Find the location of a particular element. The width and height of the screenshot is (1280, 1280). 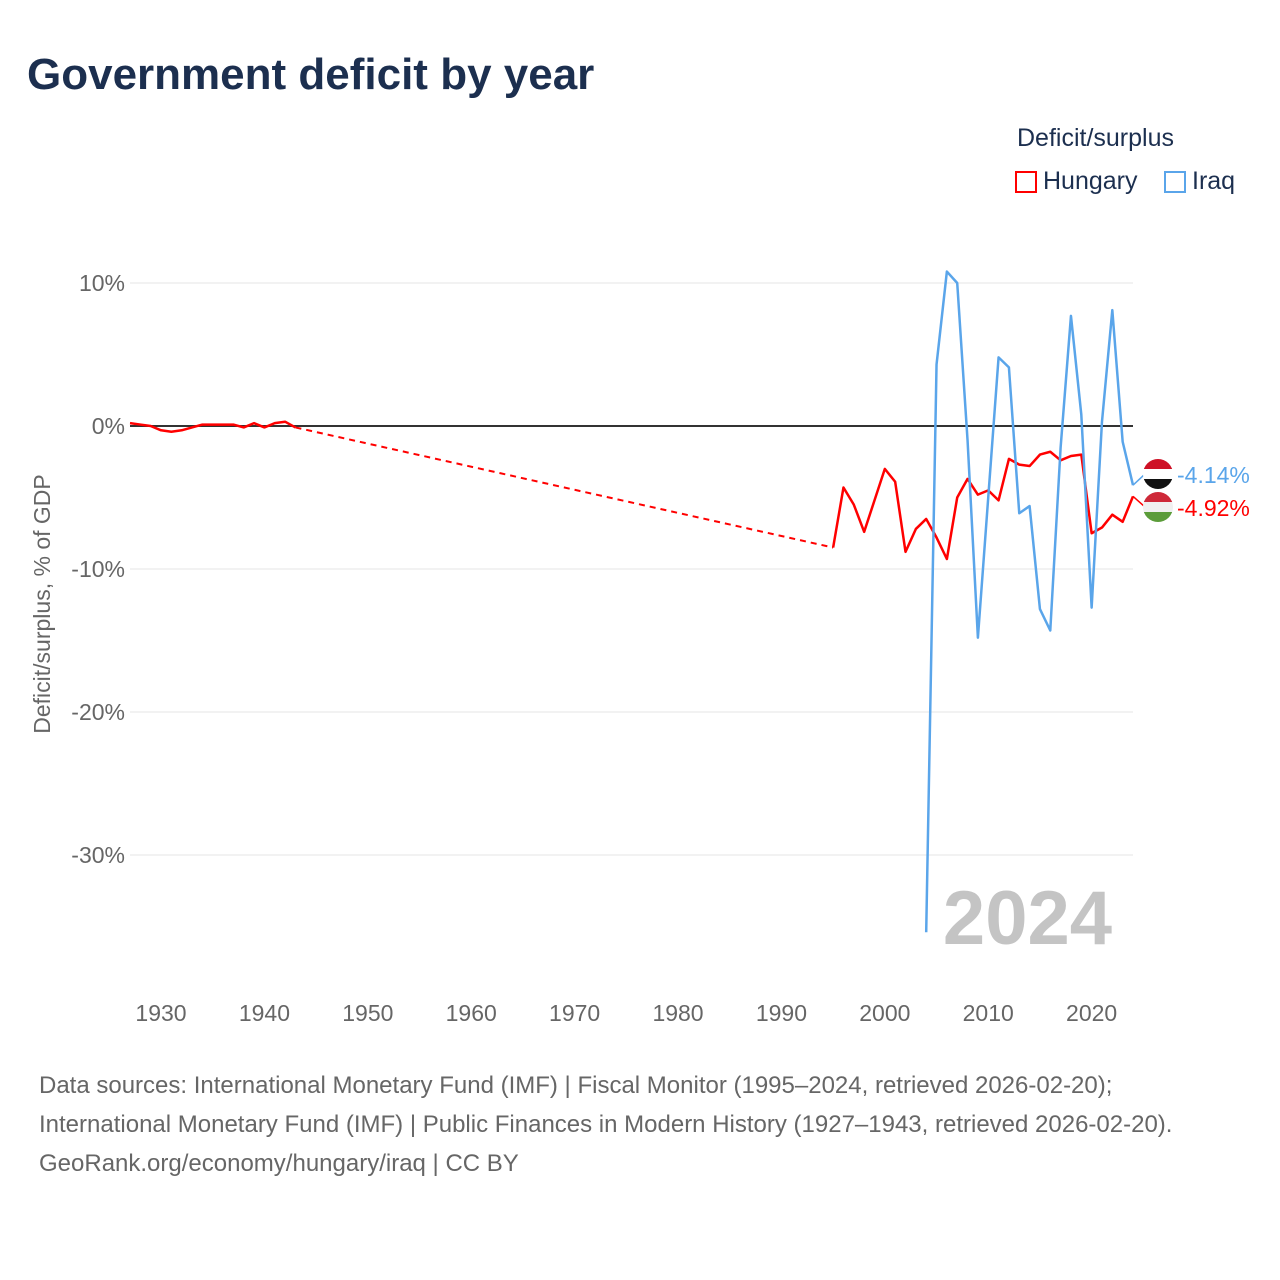

y-tick-label: 0% is located at coordinates (108, 426).